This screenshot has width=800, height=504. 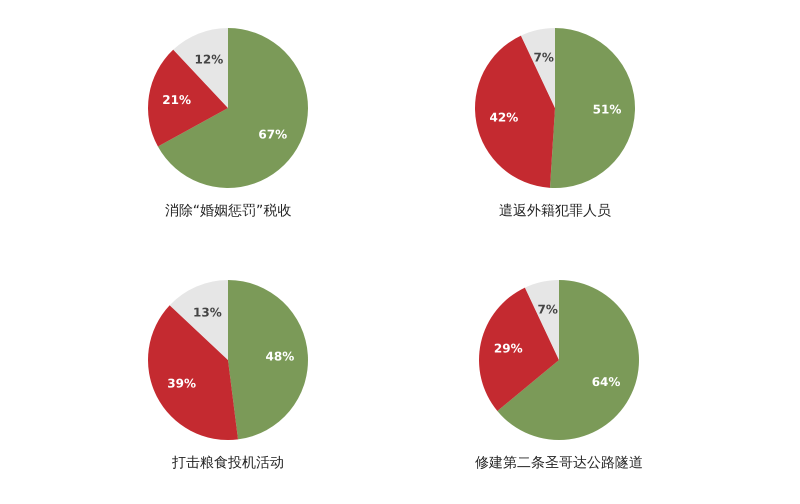 What do you see at coordinates (177, 99) in the screenshot?
I see `data-label: 21%` at bounding box center [177, 99].